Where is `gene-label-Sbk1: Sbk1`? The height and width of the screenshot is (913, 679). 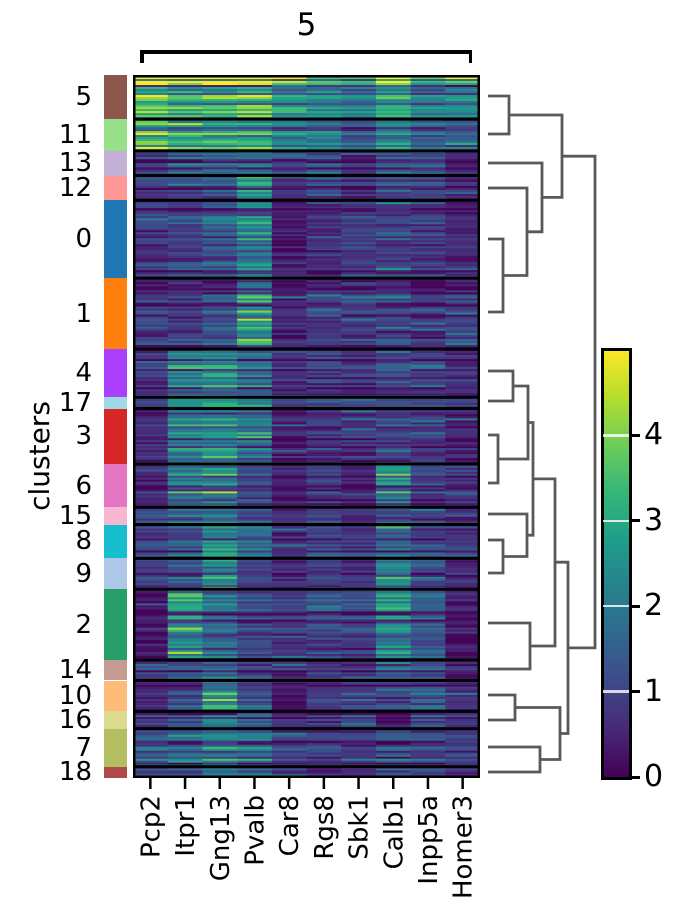
gene-label-Sbk1: Sbk1 is located at coordinates (360, 827).